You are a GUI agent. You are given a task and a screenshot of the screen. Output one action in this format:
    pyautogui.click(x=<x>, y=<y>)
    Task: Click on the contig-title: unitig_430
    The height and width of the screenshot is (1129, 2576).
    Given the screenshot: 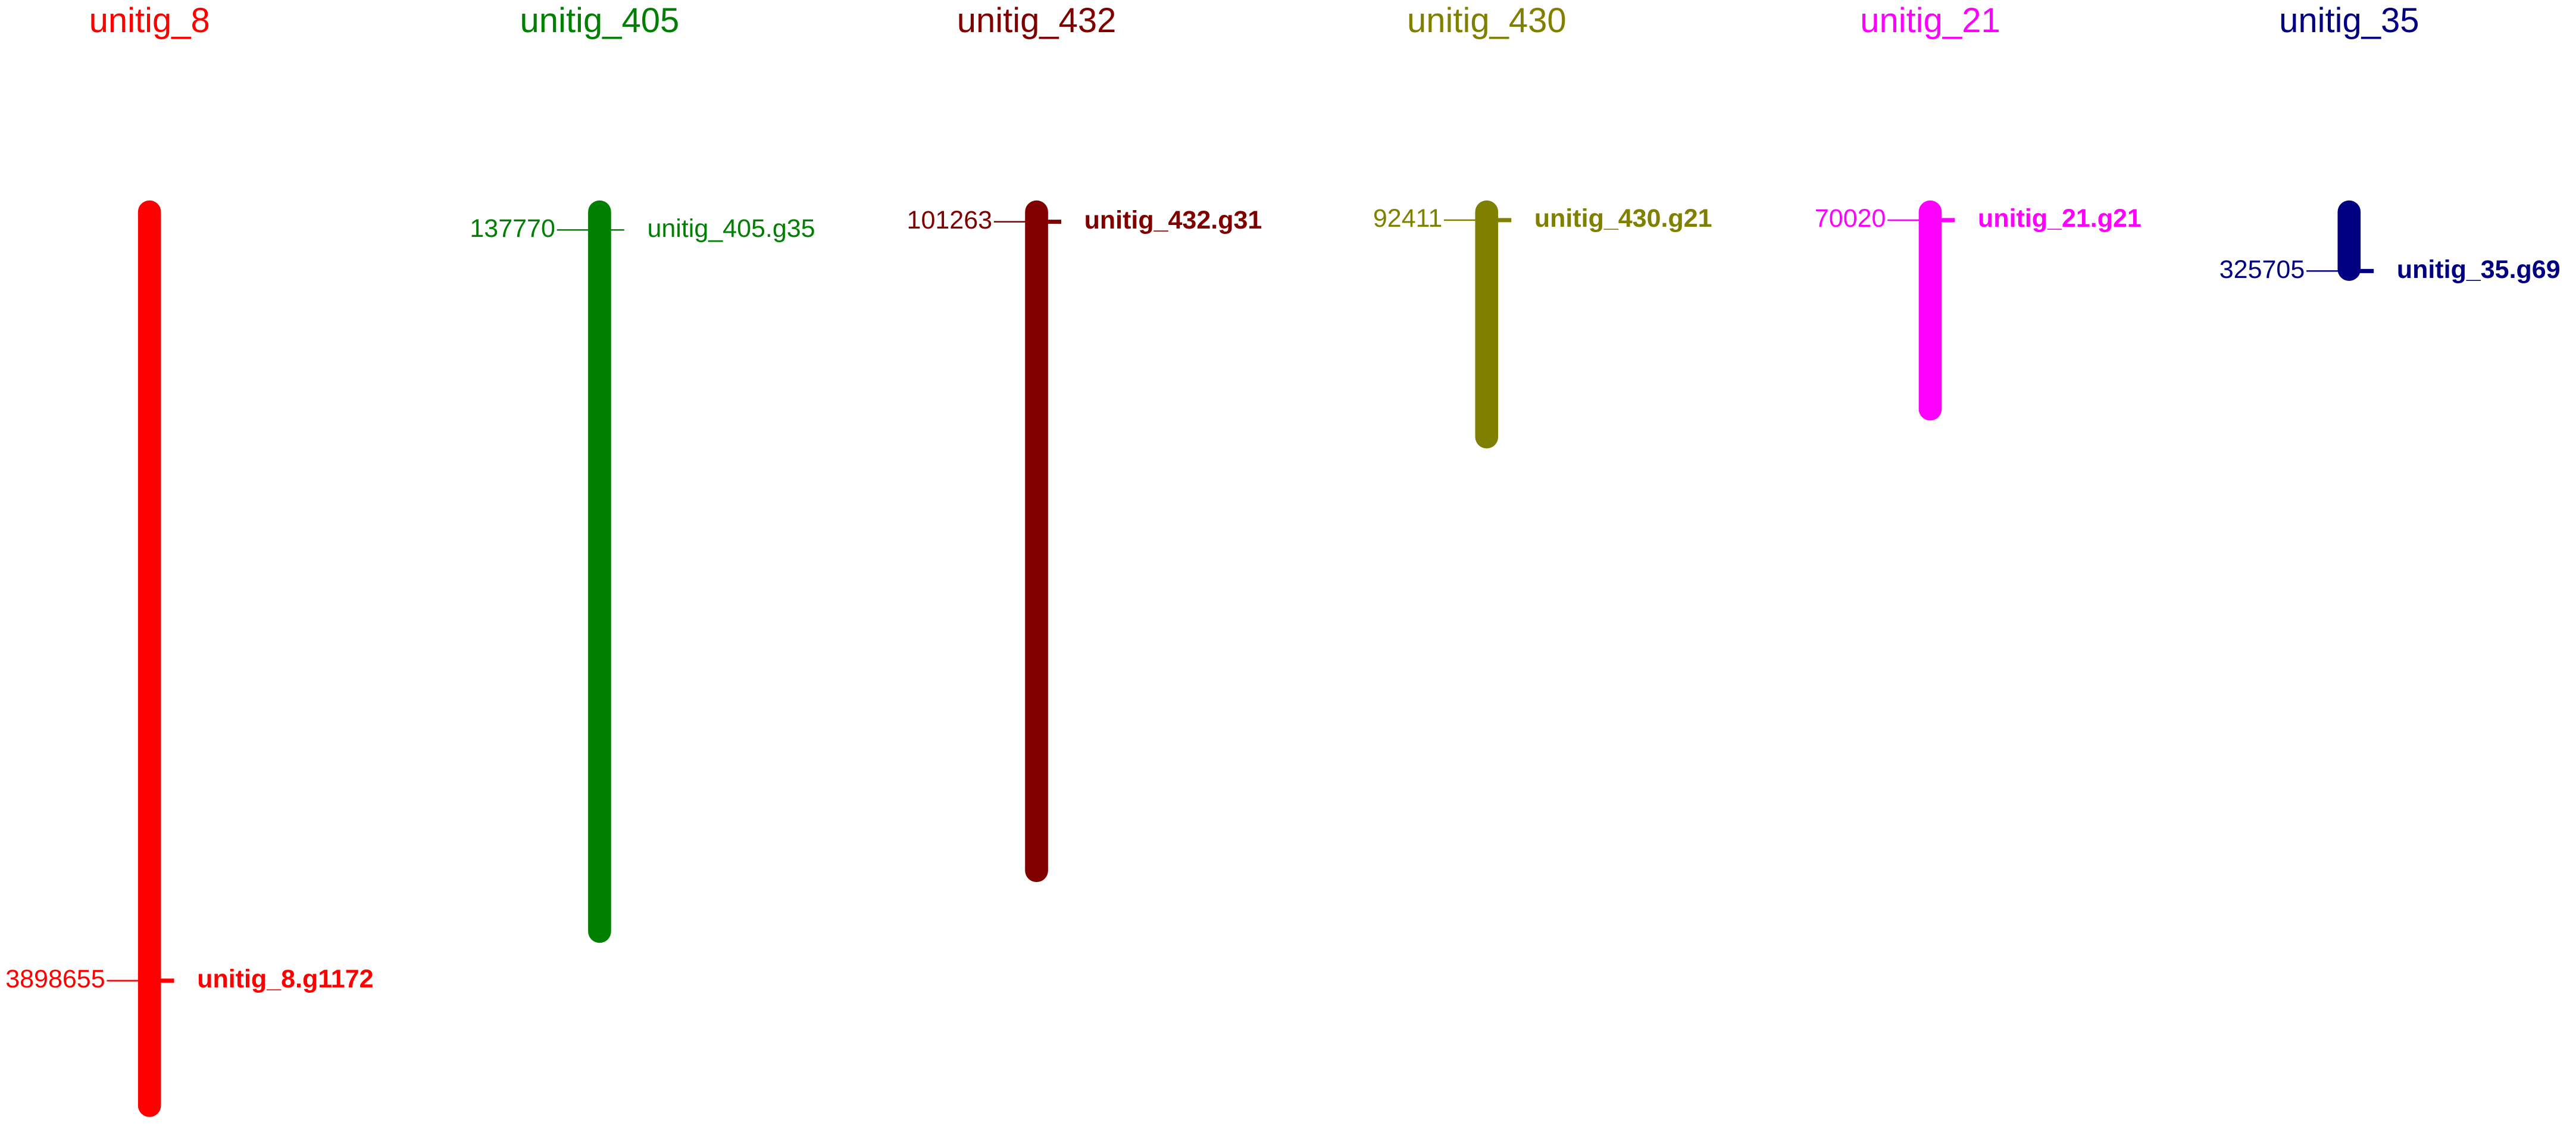 What is the action you would take?
    pyautogui.click(x=1487, y=20)
    